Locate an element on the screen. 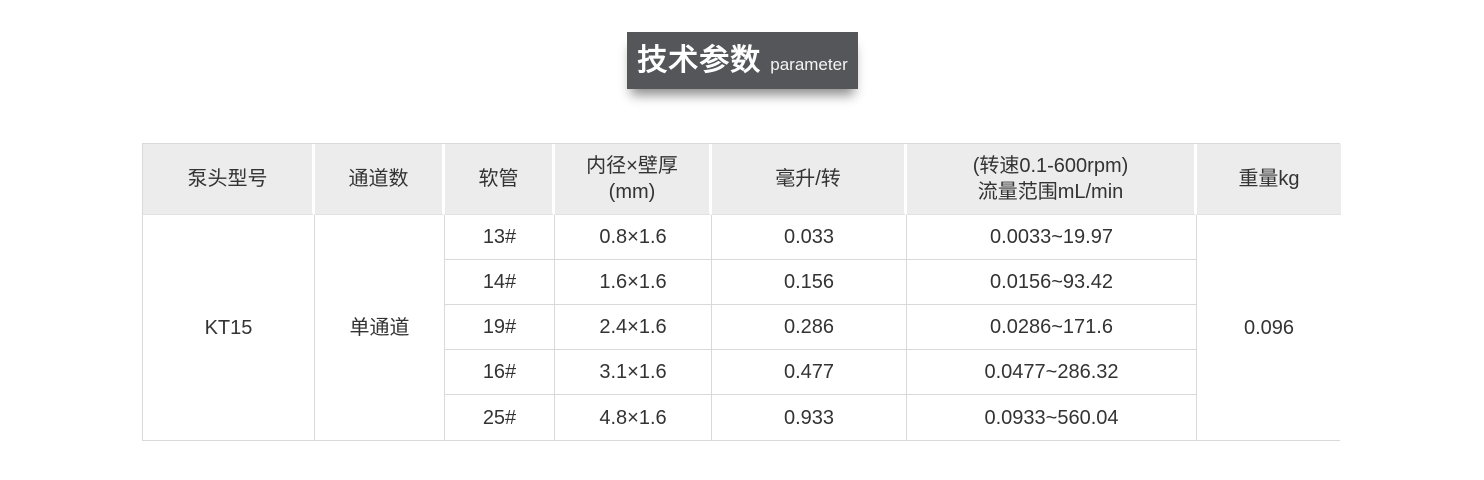 The width and height of the screenshot is (1484, 480). cell-hose: 14# is located at coordinates (500, 282).